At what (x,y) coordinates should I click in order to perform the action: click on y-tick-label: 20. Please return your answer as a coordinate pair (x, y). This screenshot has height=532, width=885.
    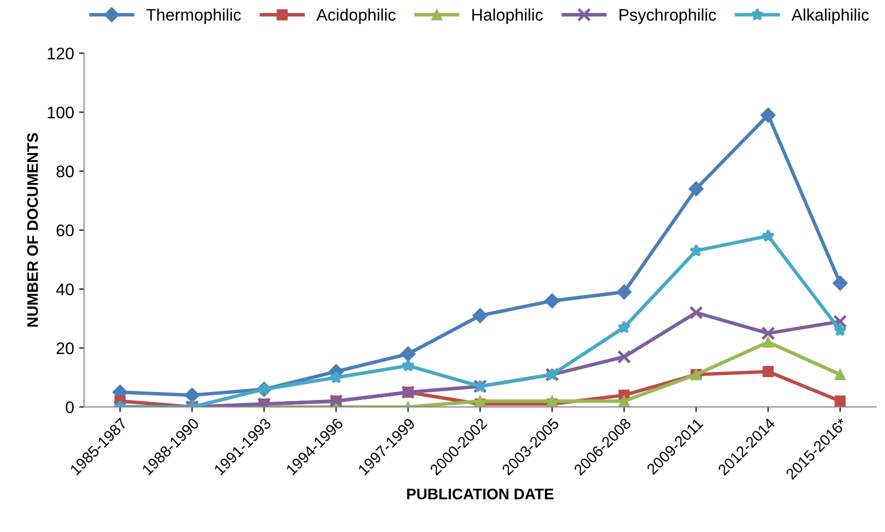
    Looking at the image, I should click on (65, 348).